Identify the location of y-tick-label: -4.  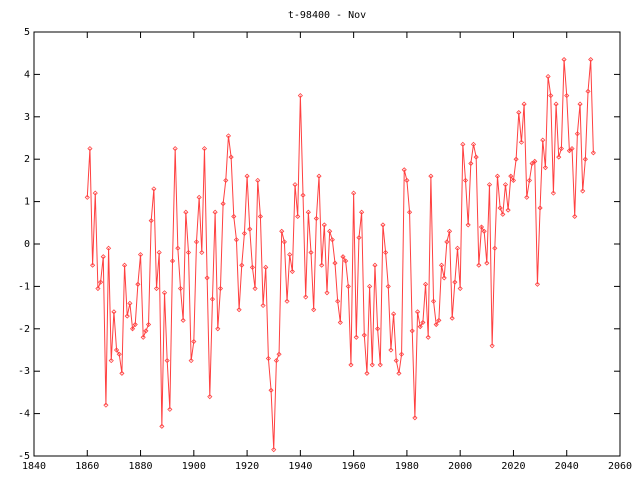
(24, 414).